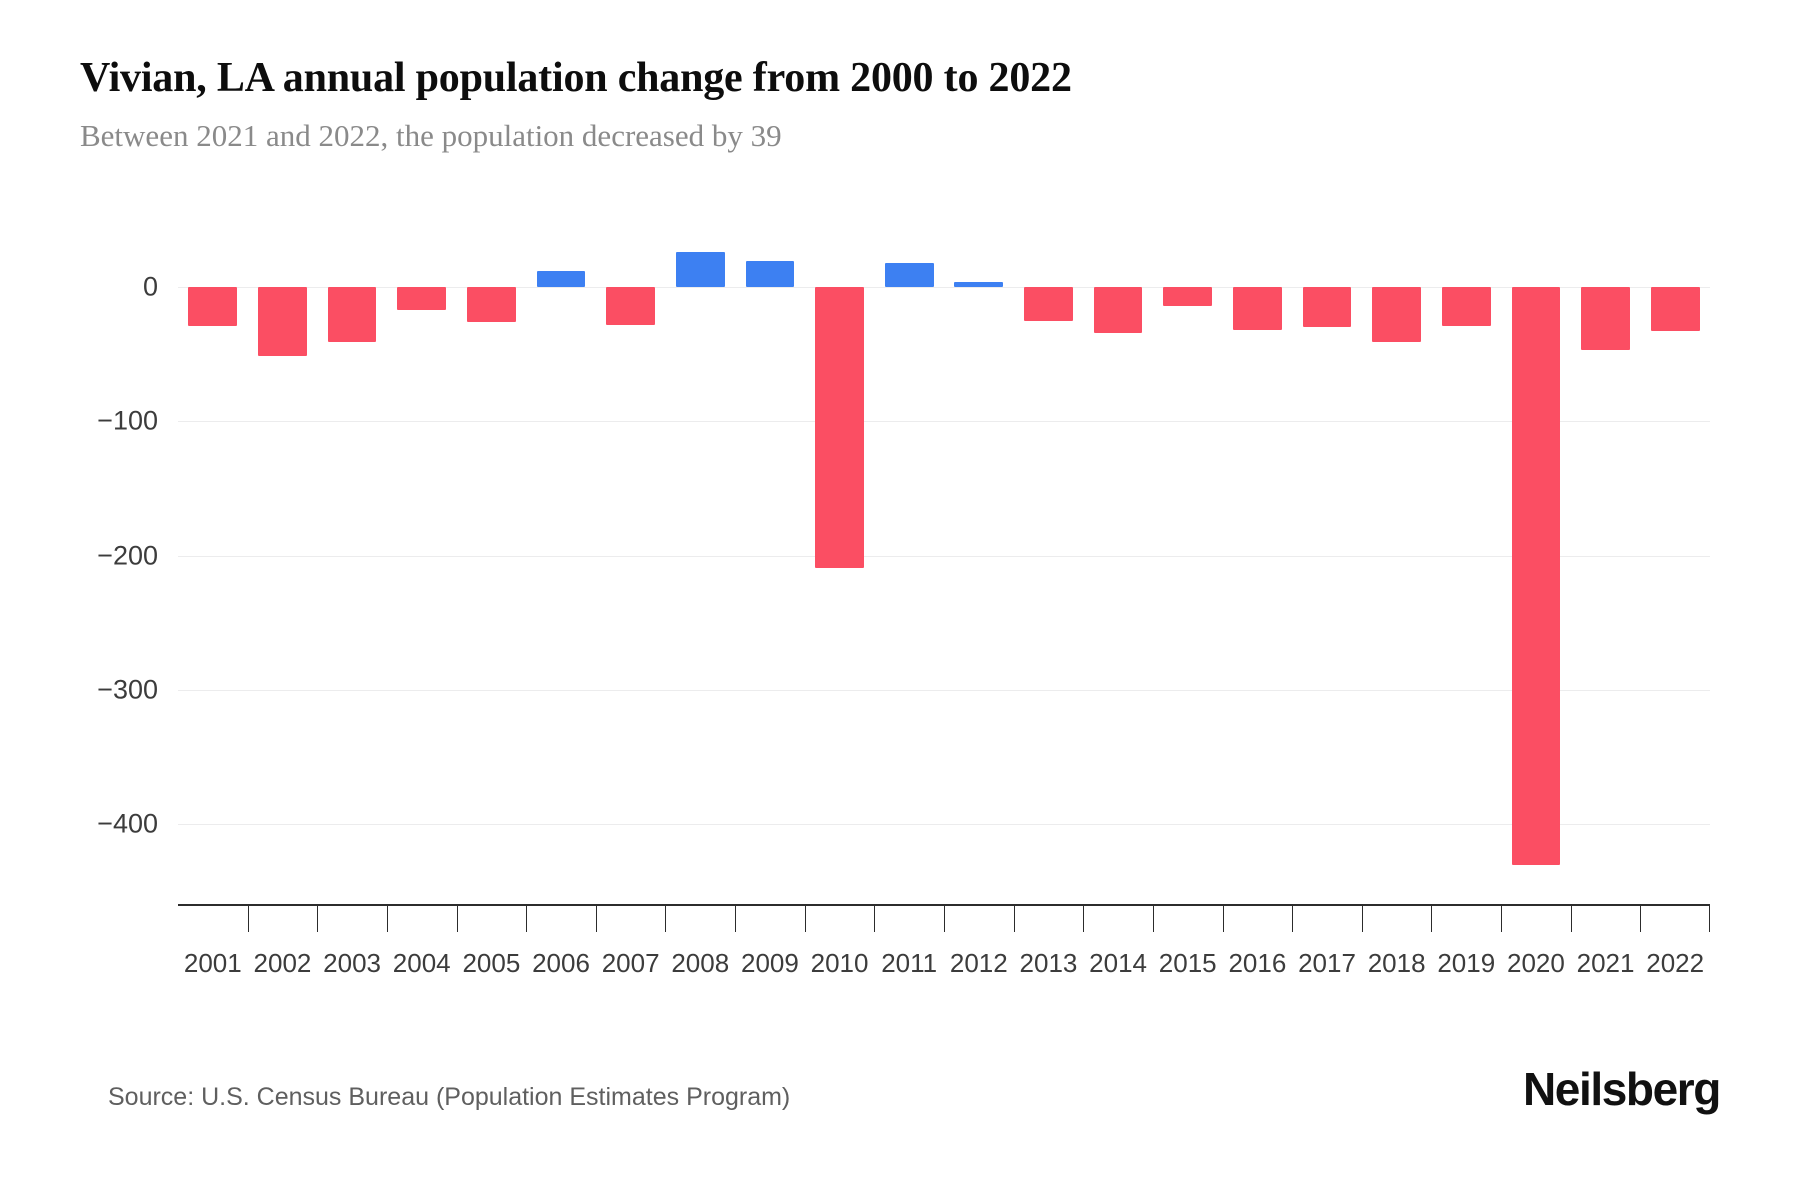 This screenshot has height=1200, width=1800. What do you see at coordinates (1188, 296) in the screenshot?
I see `bar-2015` at bounding box center [1188, 296].